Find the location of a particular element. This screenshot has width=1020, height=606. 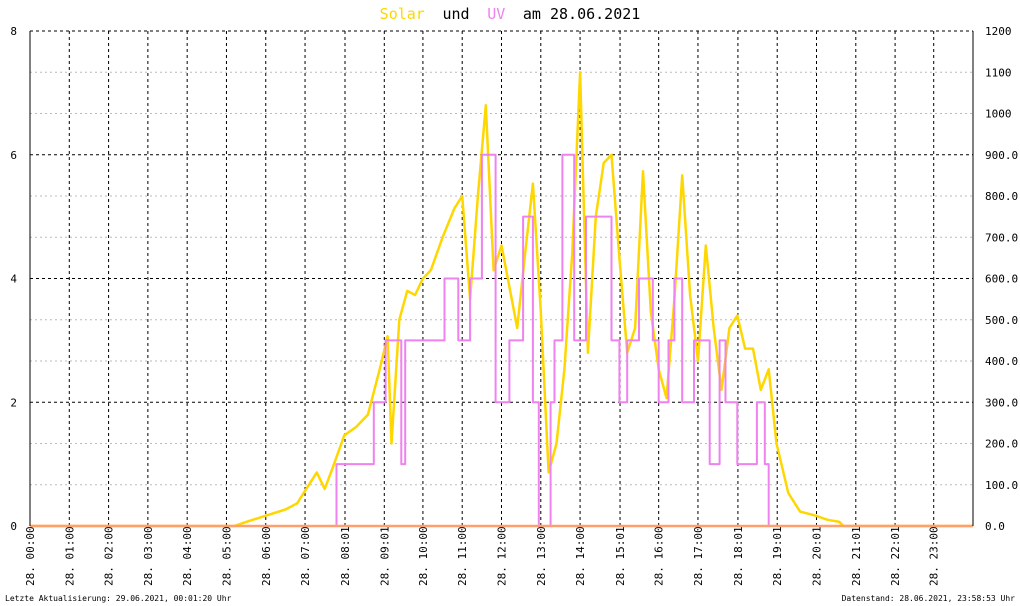

title-uv: UV is located at coordinates (496, 14).